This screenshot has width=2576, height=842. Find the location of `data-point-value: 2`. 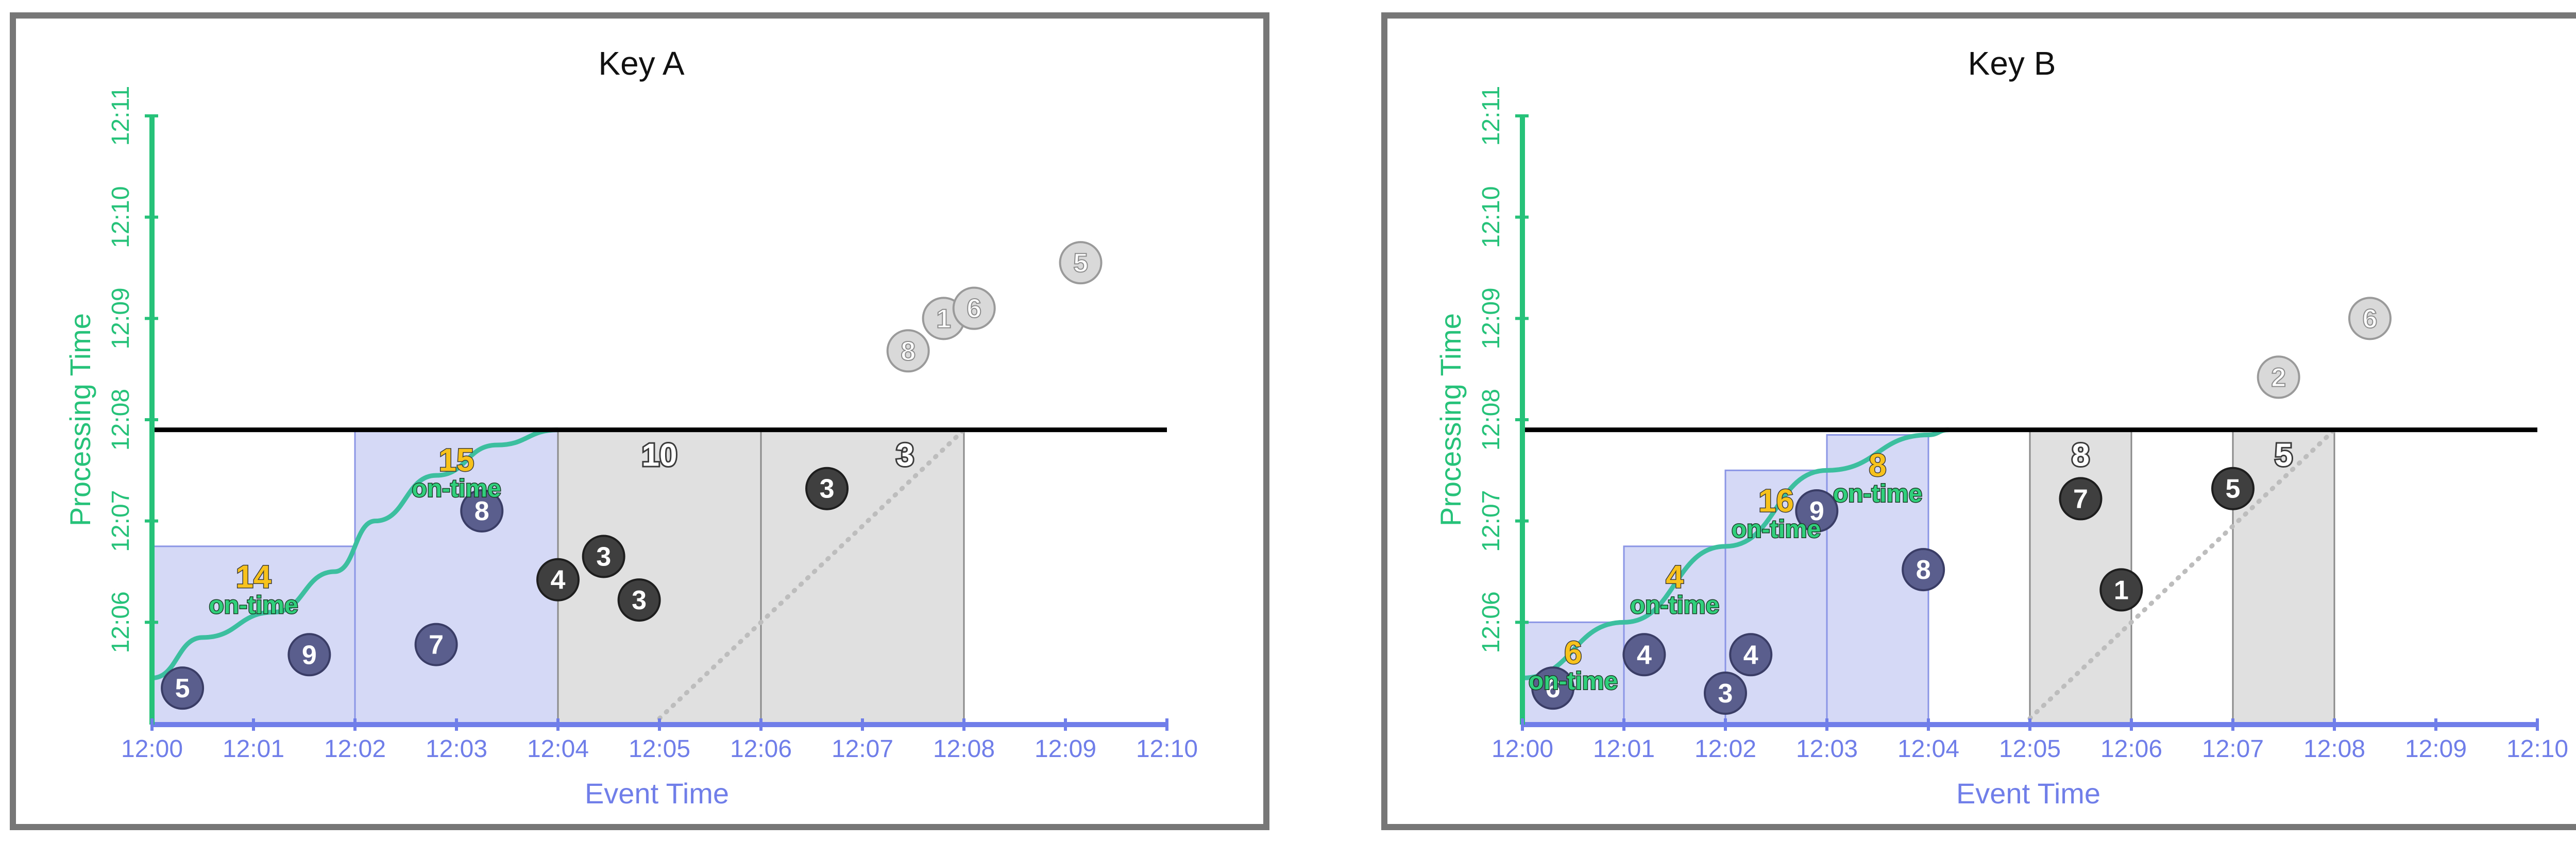

data-point-value: 2 is located at coordinates (2278, 377).